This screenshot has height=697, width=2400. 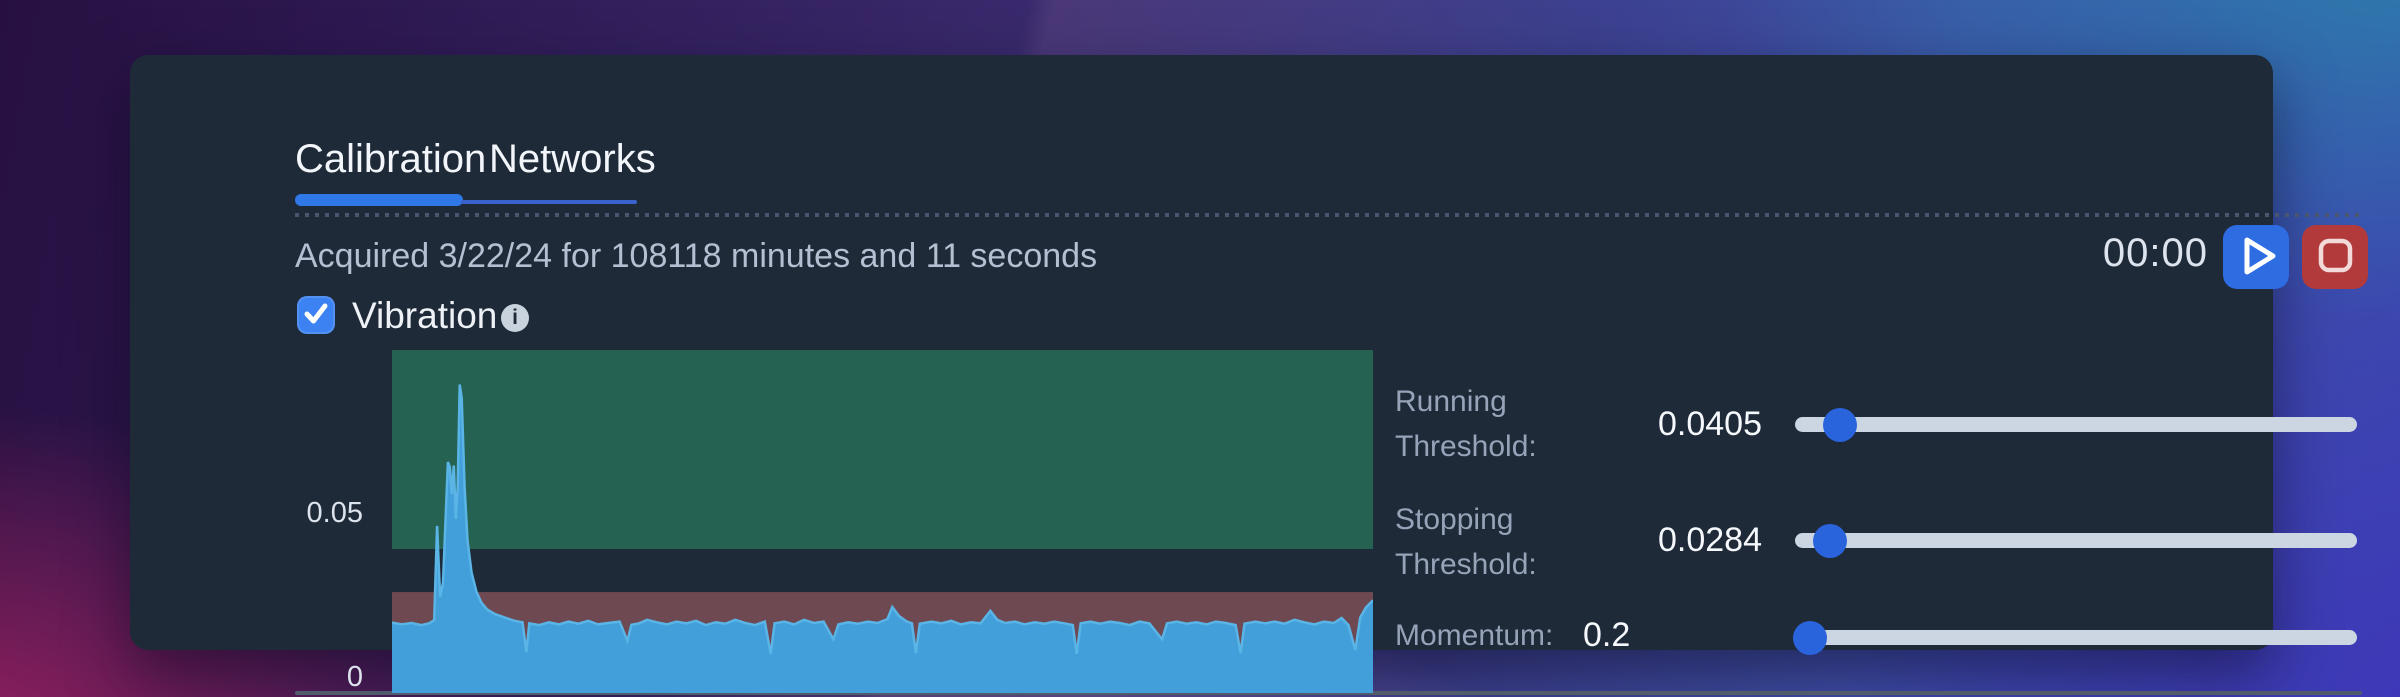 I want to click on play-button, so click(x=2256, y=257).